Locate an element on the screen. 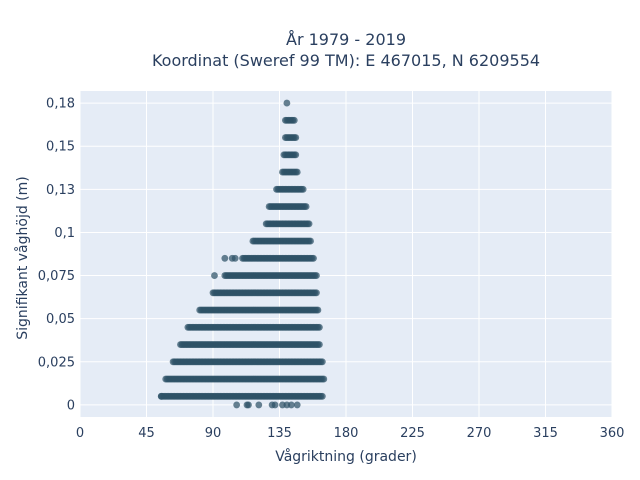 The image size is (640, 480). y-tick-label: 0 is located at coordinates (71, 405).